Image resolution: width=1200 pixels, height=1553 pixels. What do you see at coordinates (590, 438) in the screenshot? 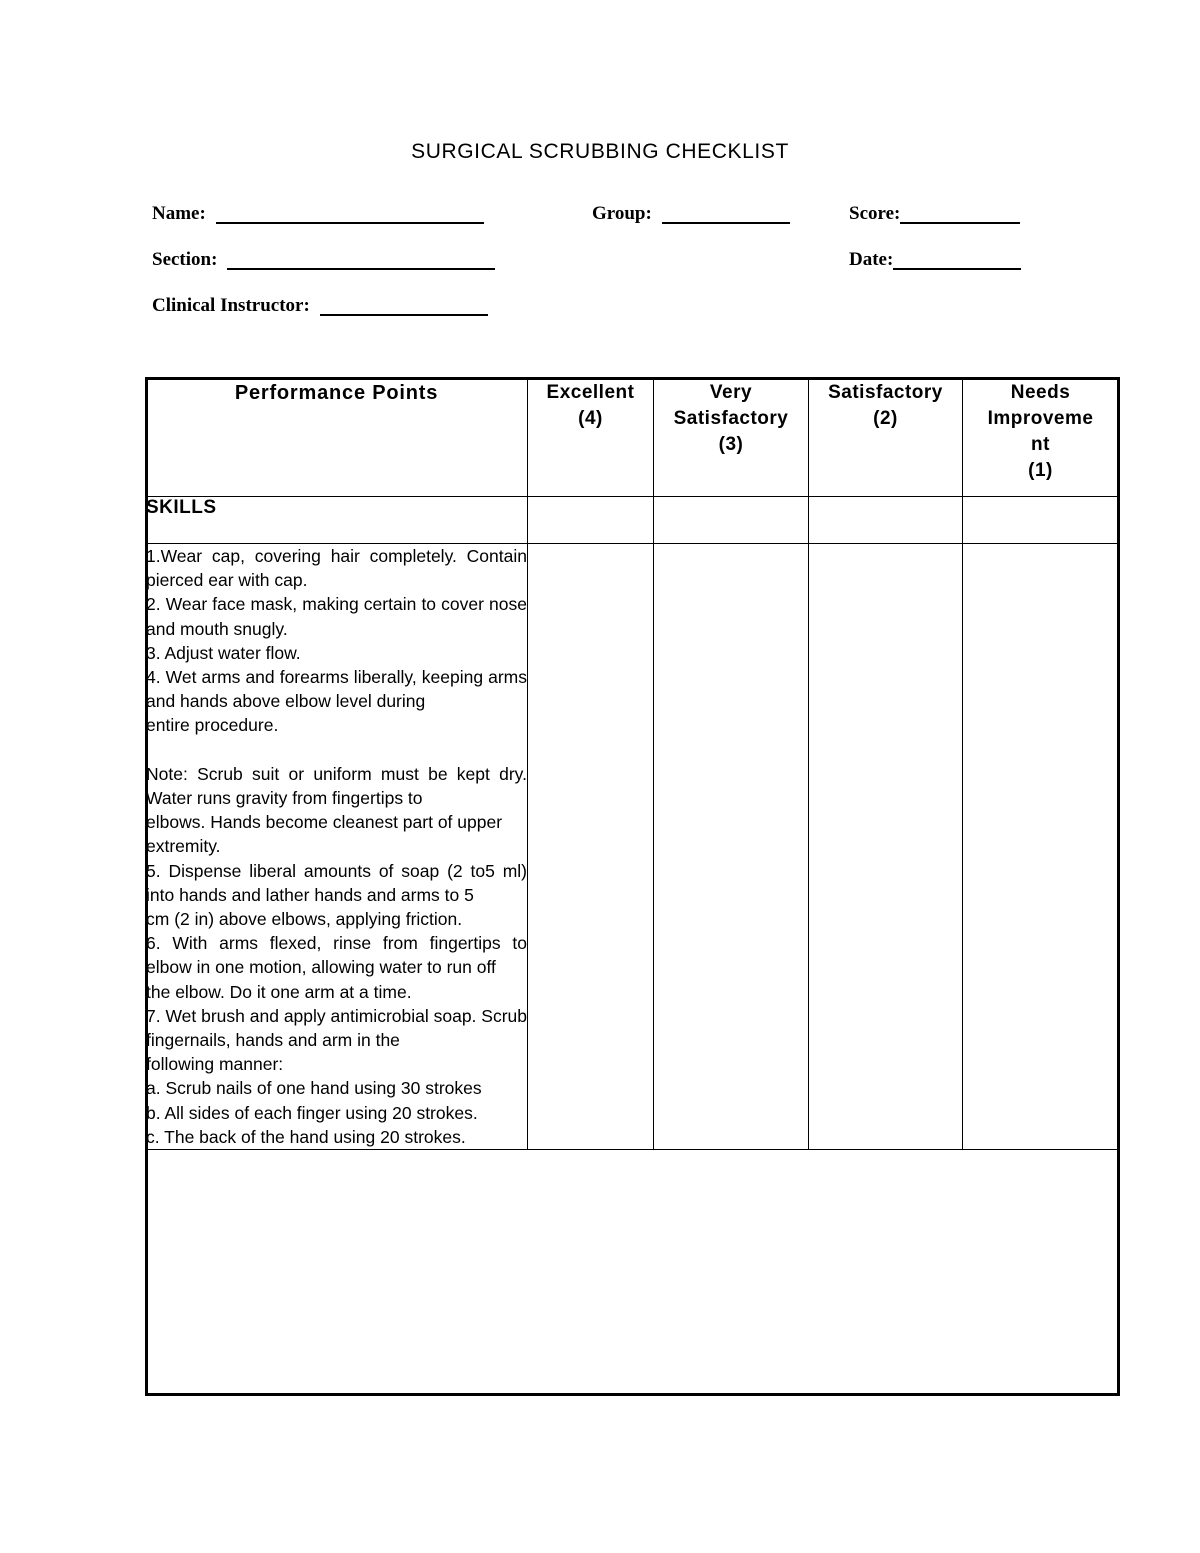
I see `column-header-excellent: Excellent (4)` at bounding box center [590, 438].